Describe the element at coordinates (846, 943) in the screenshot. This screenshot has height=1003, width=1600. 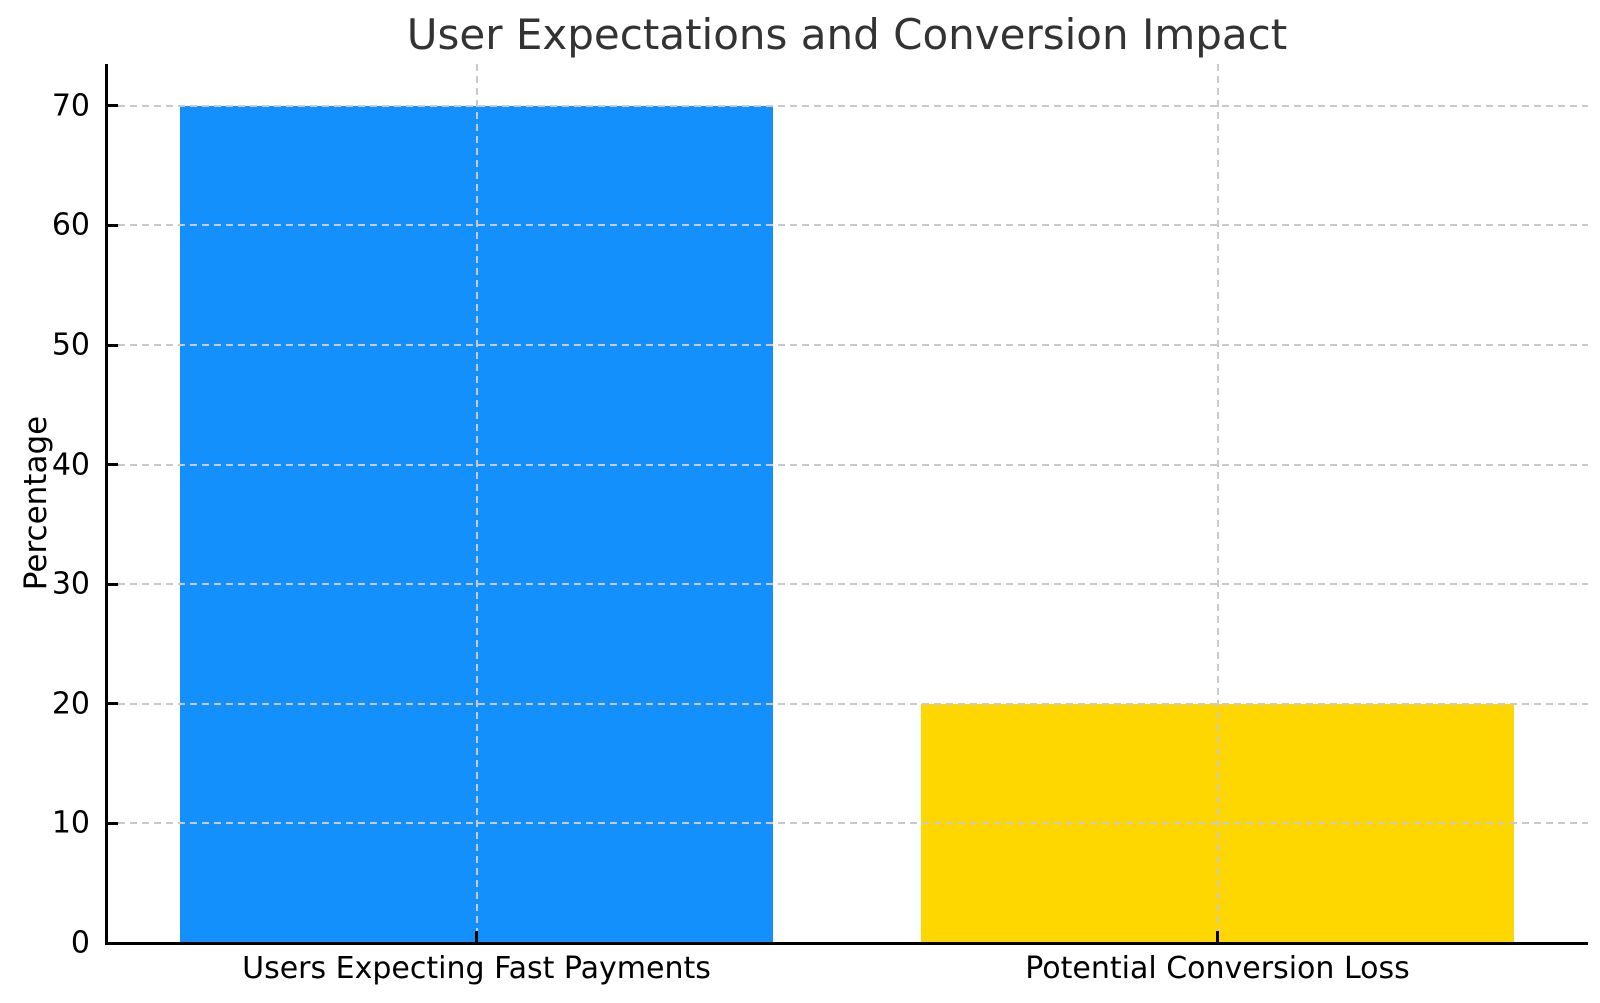
I see `bottom-spine` at that location.